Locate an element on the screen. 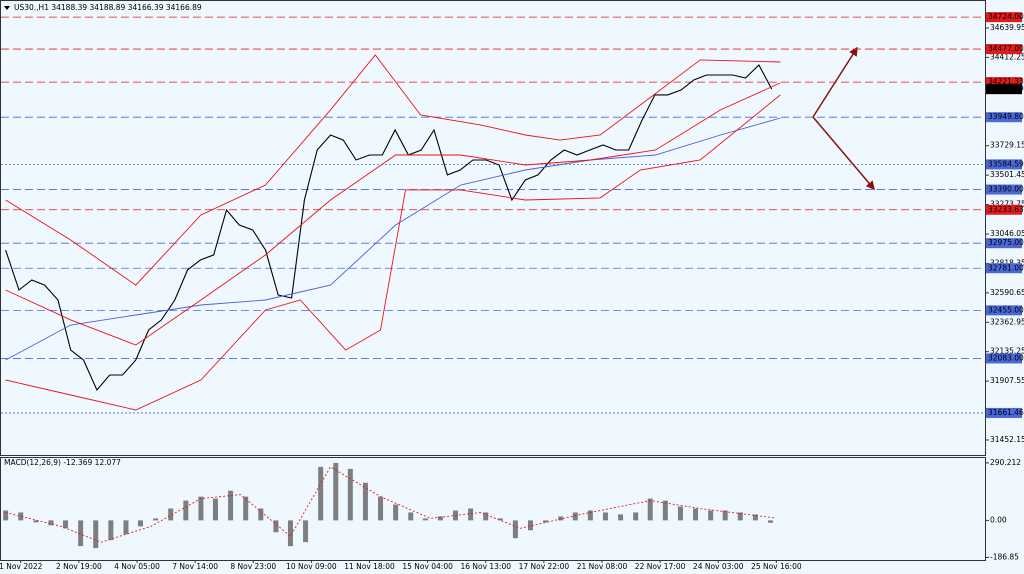 The height and width of the screenshot is (574, 1024). level-label: 32781.00 is located at coordinates (1006, 267).